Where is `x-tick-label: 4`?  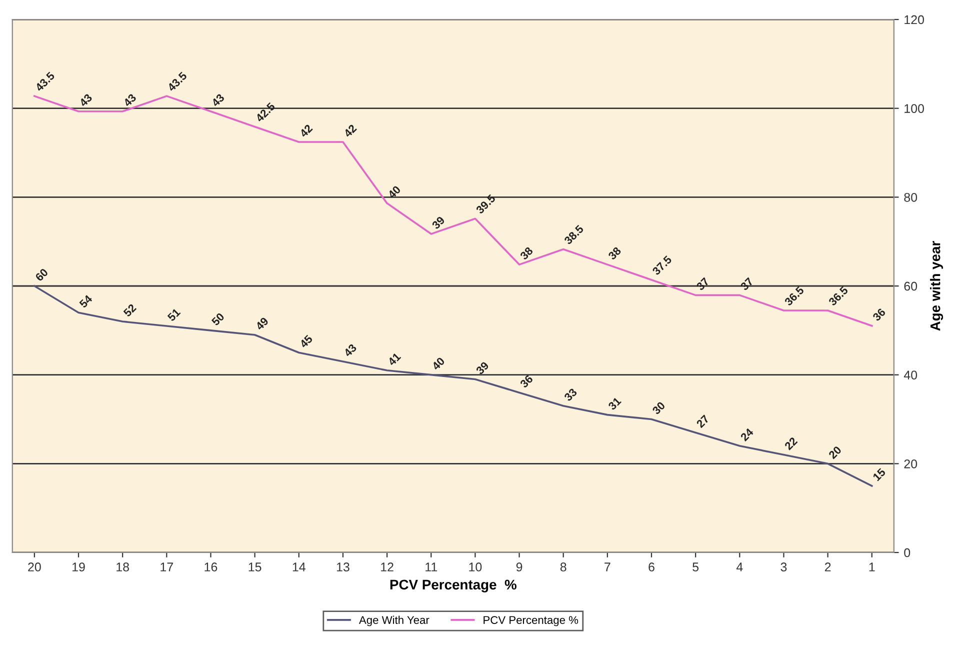 x-tick-label: 4 is located at coordinates (739, 567).